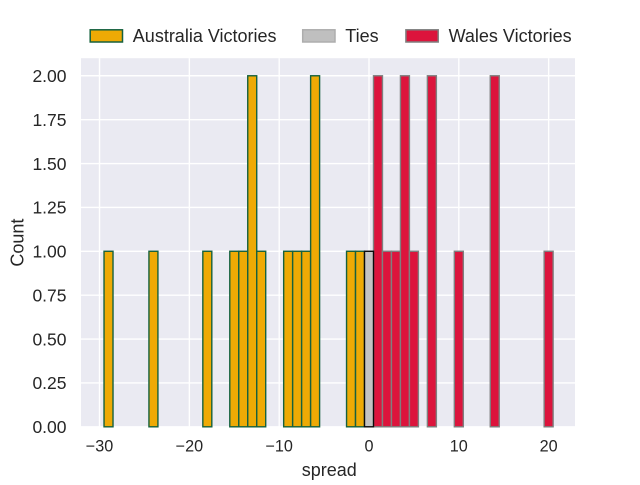 The width and height of the screenshot is (640, 485). What do you see at coordinates (17, 243) in the screenshot?
I see `svg-text: Count` at bounding box center [17, 243].